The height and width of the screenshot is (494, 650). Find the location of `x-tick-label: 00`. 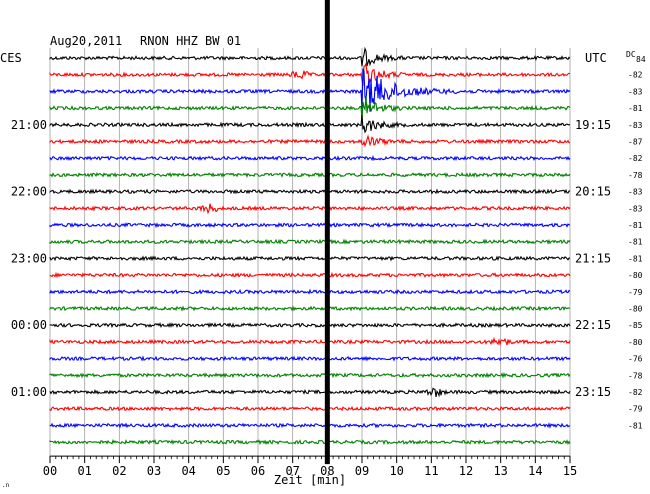

x-tick-label: 00 is located at coordinates (50, 471).